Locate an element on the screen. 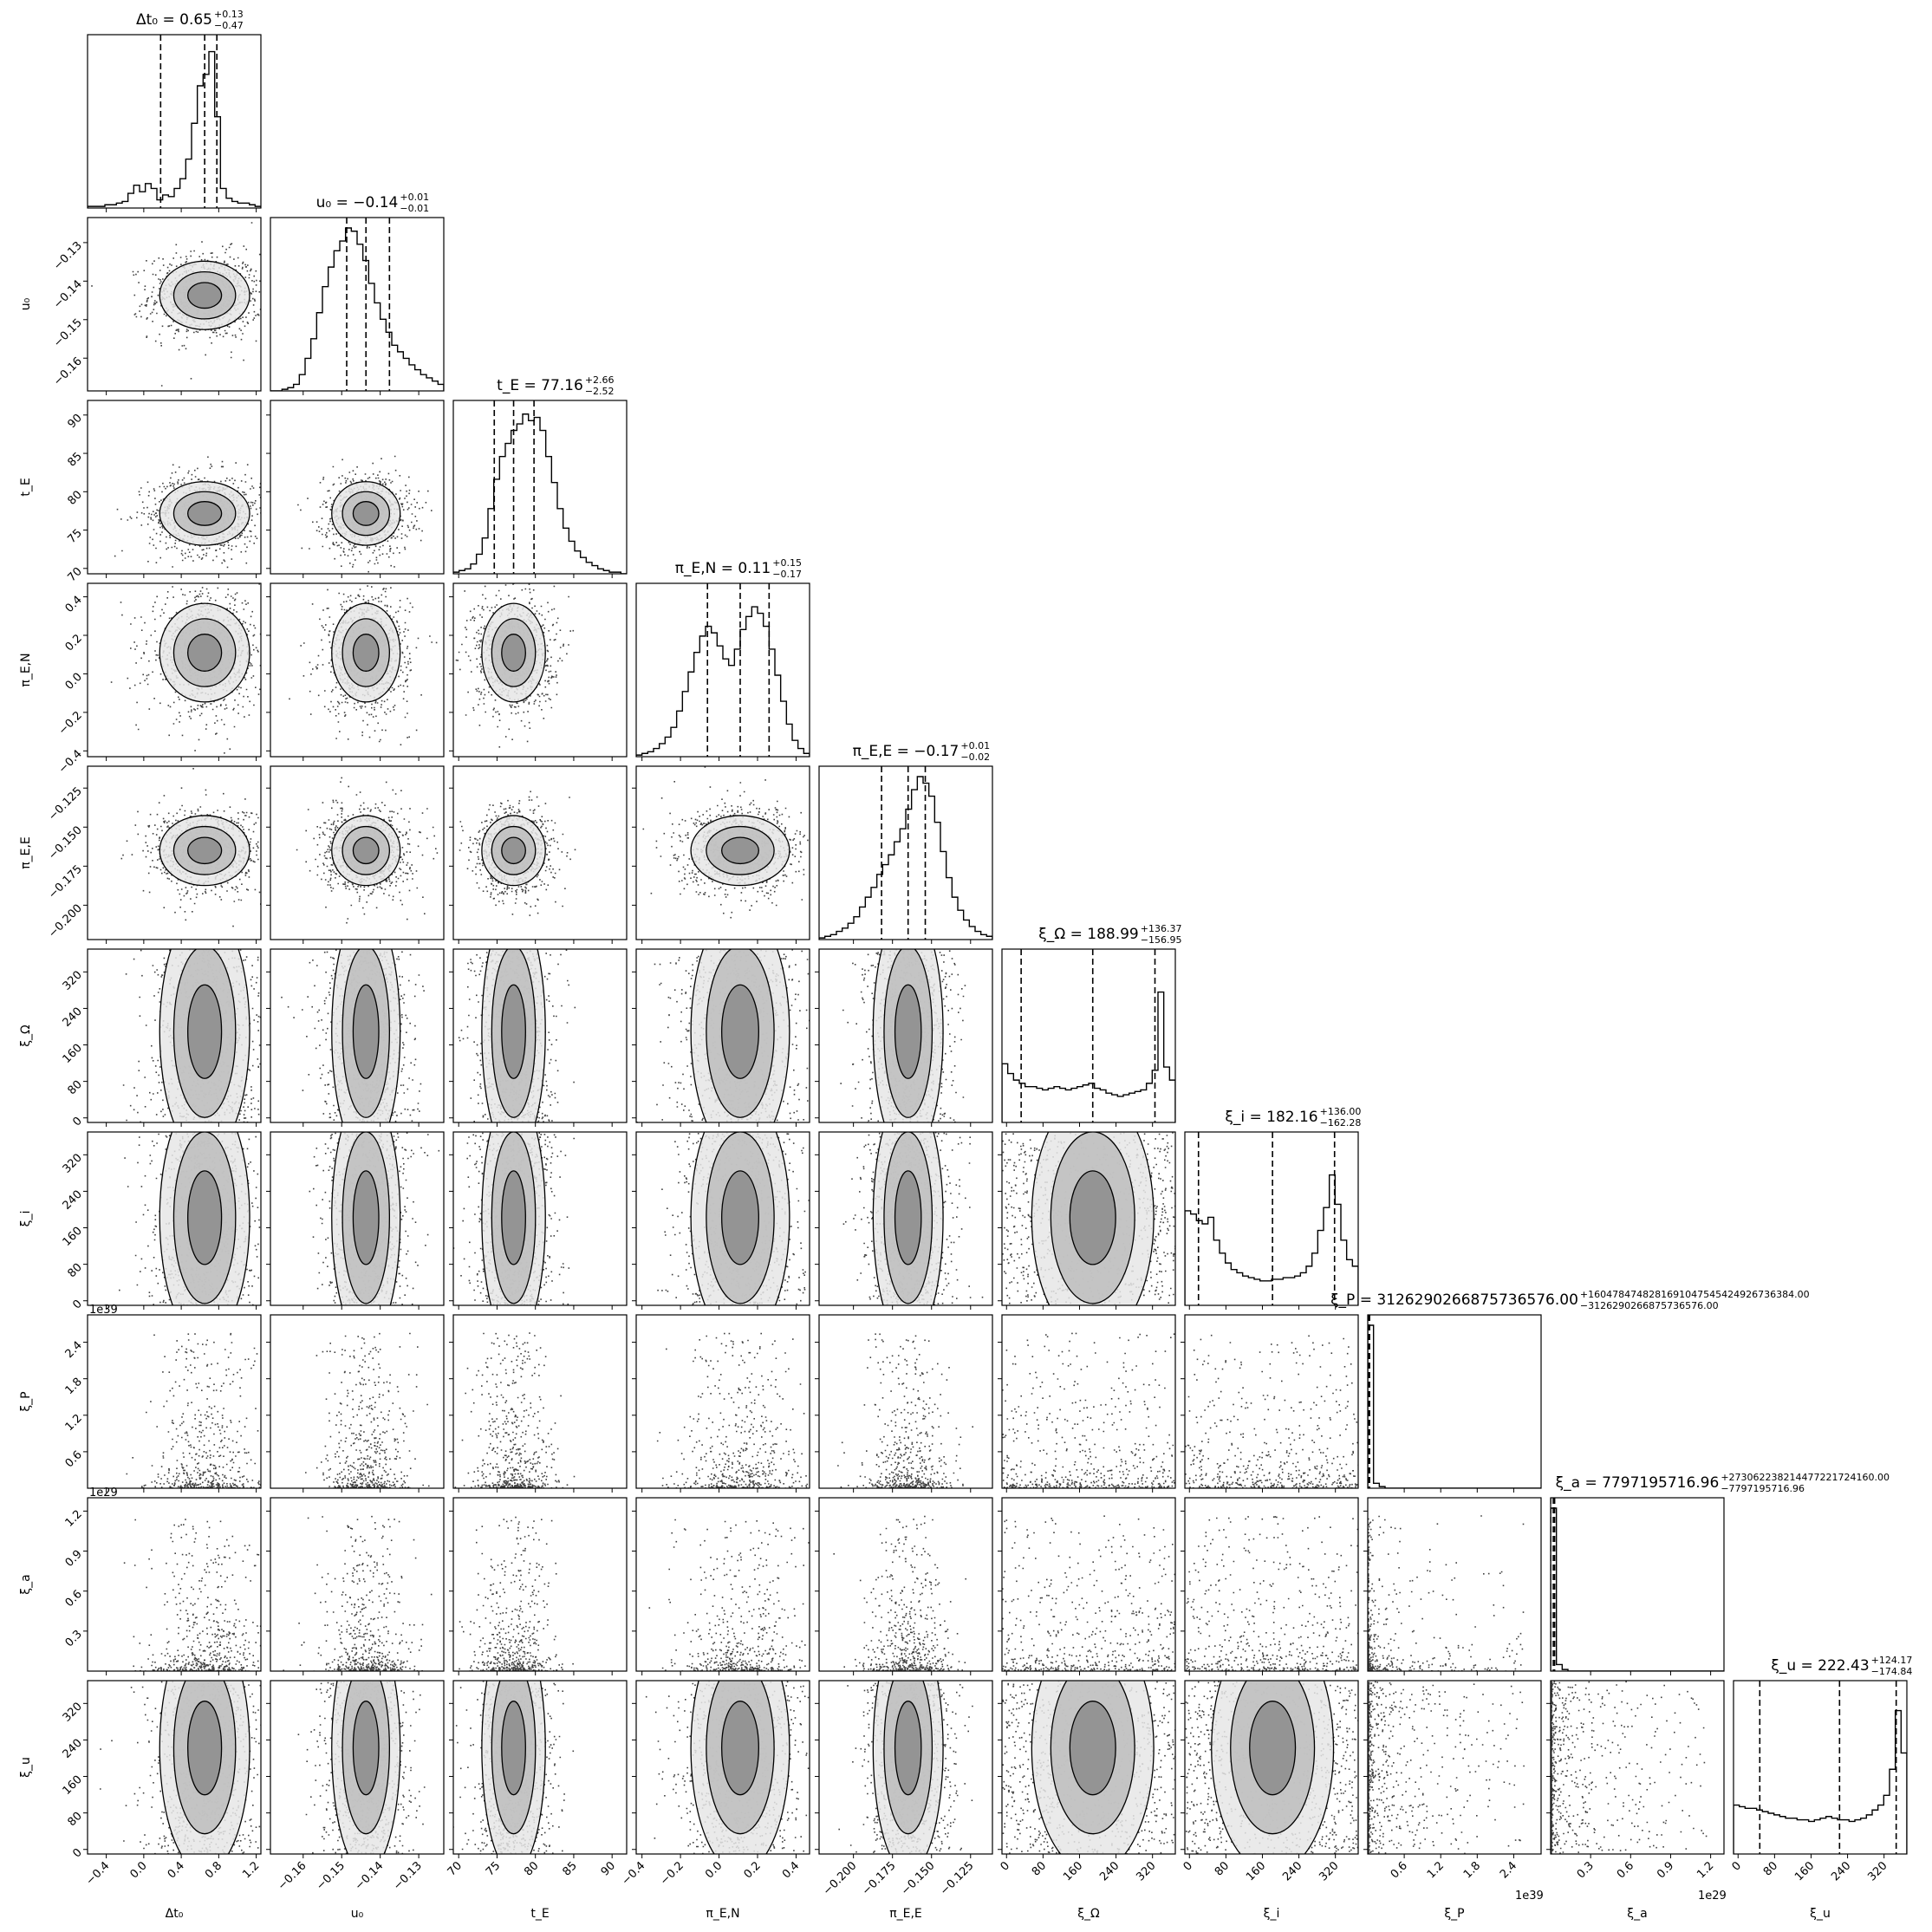  y-tick-label: 240 is located at coordinates (73, 1017).